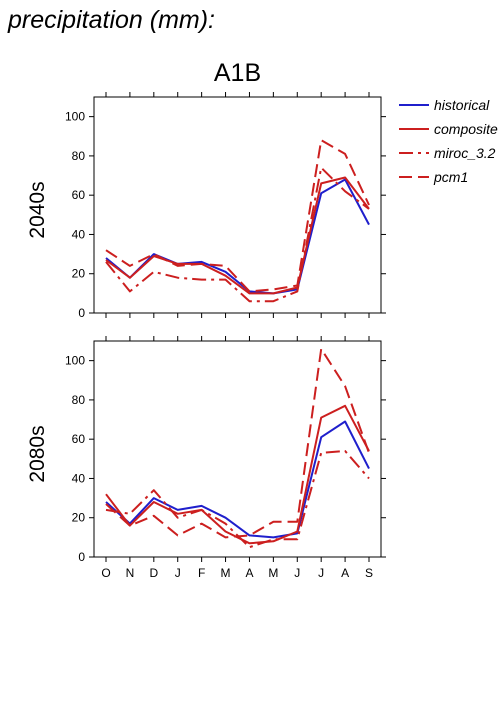 The image size is (501, 709). I want to click on x-tick-label: S, so click(369, 573).